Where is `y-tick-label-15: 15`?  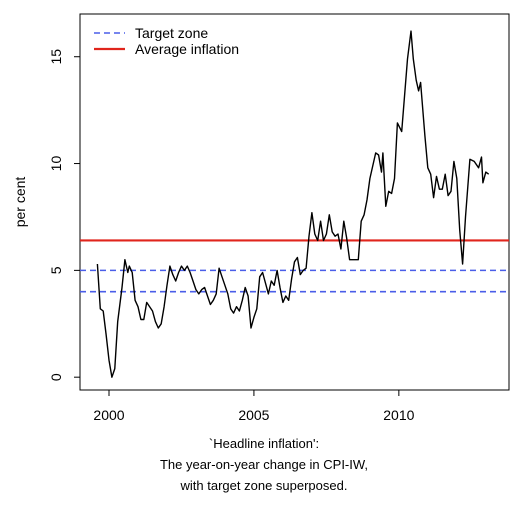
y-tick-label-15: 15 is located at coordinates (56, 57).